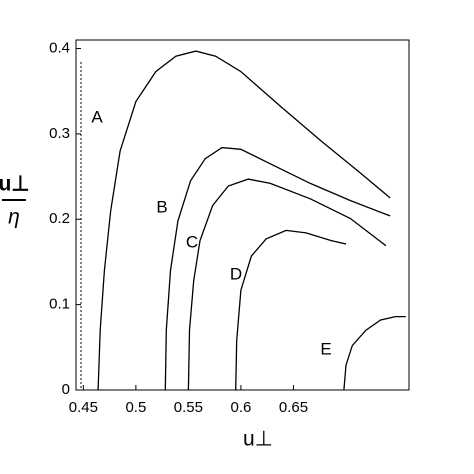 The height and width of the screenshot is (474, 474). I want to click on curve-label: B, so click(161, 206).